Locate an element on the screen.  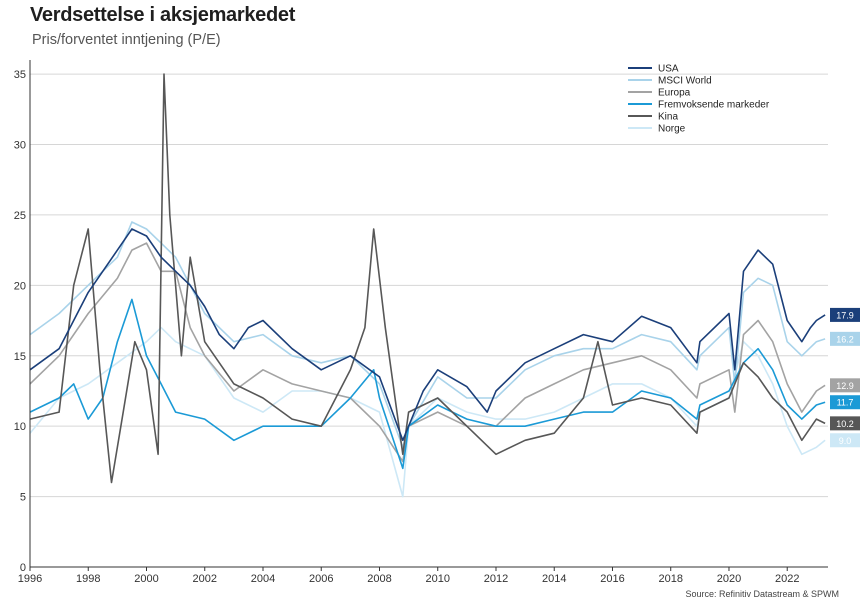
legend-label: Fremvoksende markeder is located at coordinates (714, 105).